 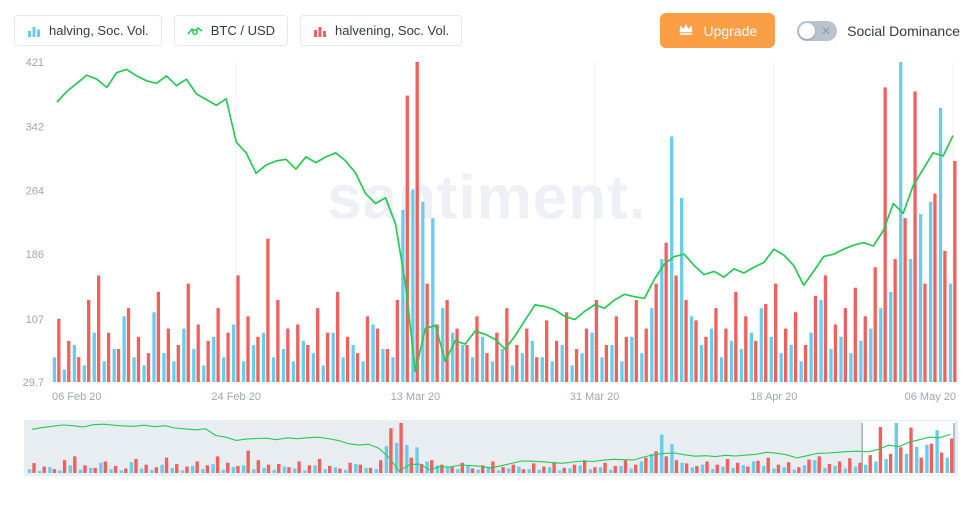 I want to click on social-dominance-control: ✕ Social Dominance, so click(x=878, y=30).